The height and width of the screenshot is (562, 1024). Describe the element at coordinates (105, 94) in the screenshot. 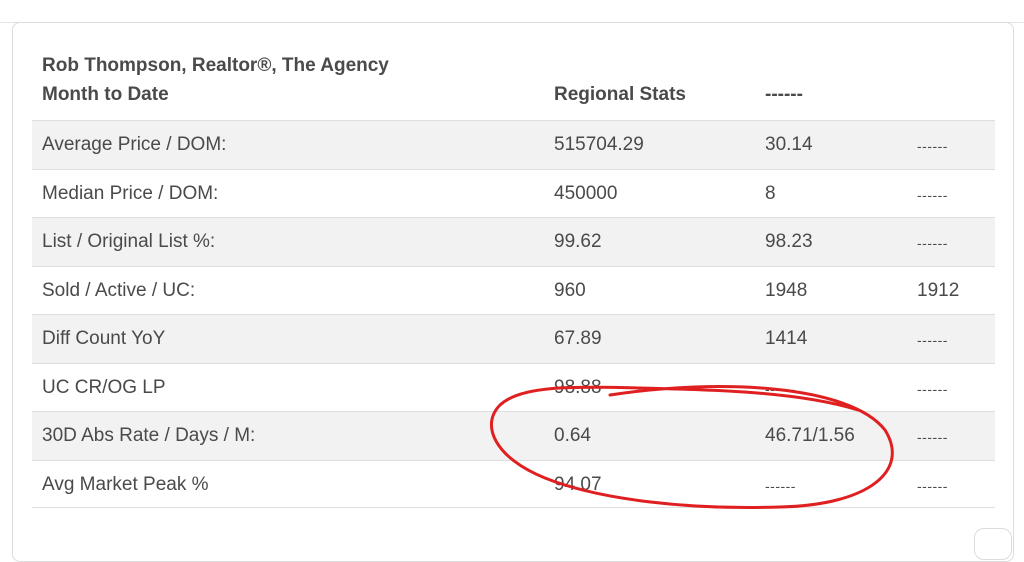

I see `period-label: Month to Date` at that location.